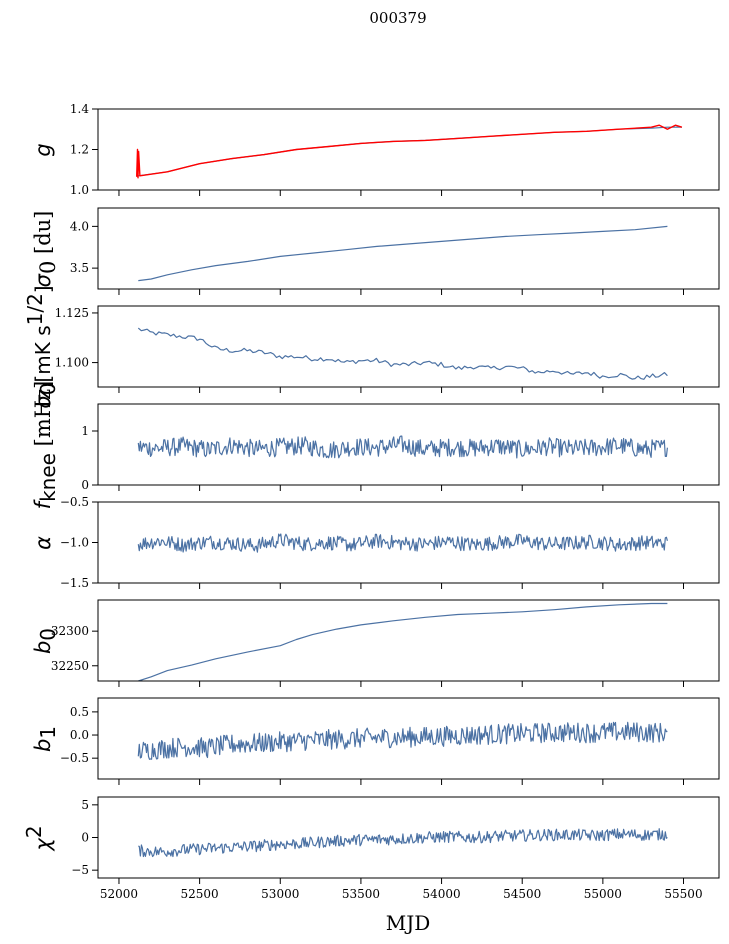  Describe the element at coordinates (85, 431) in the screenshot. I see `ytick-label-fknee: 1` at that location.